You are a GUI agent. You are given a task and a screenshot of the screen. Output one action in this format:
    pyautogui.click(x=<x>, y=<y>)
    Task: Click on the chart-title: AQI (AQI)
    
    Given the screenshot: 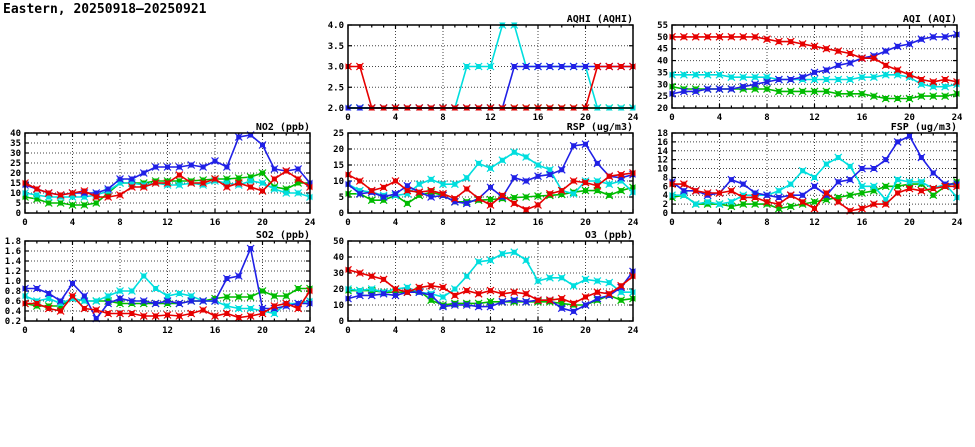 What is the action you would take?
    pyautogui.click(x=930, y=19)
    